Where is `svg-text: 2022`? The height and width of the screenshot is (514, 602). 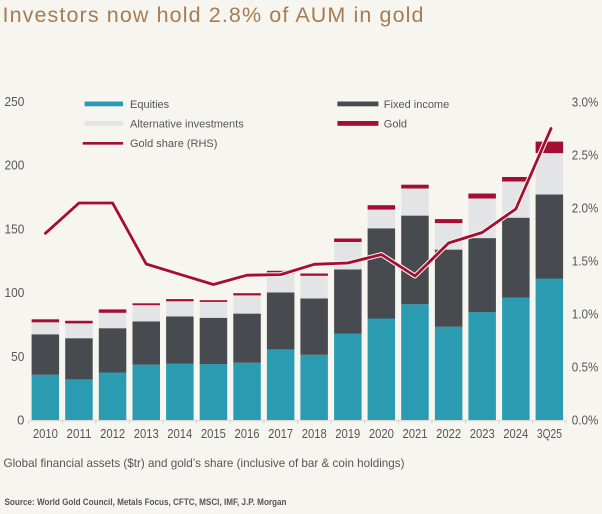
svg-text: 2022 is located at coordinates (448, 433).